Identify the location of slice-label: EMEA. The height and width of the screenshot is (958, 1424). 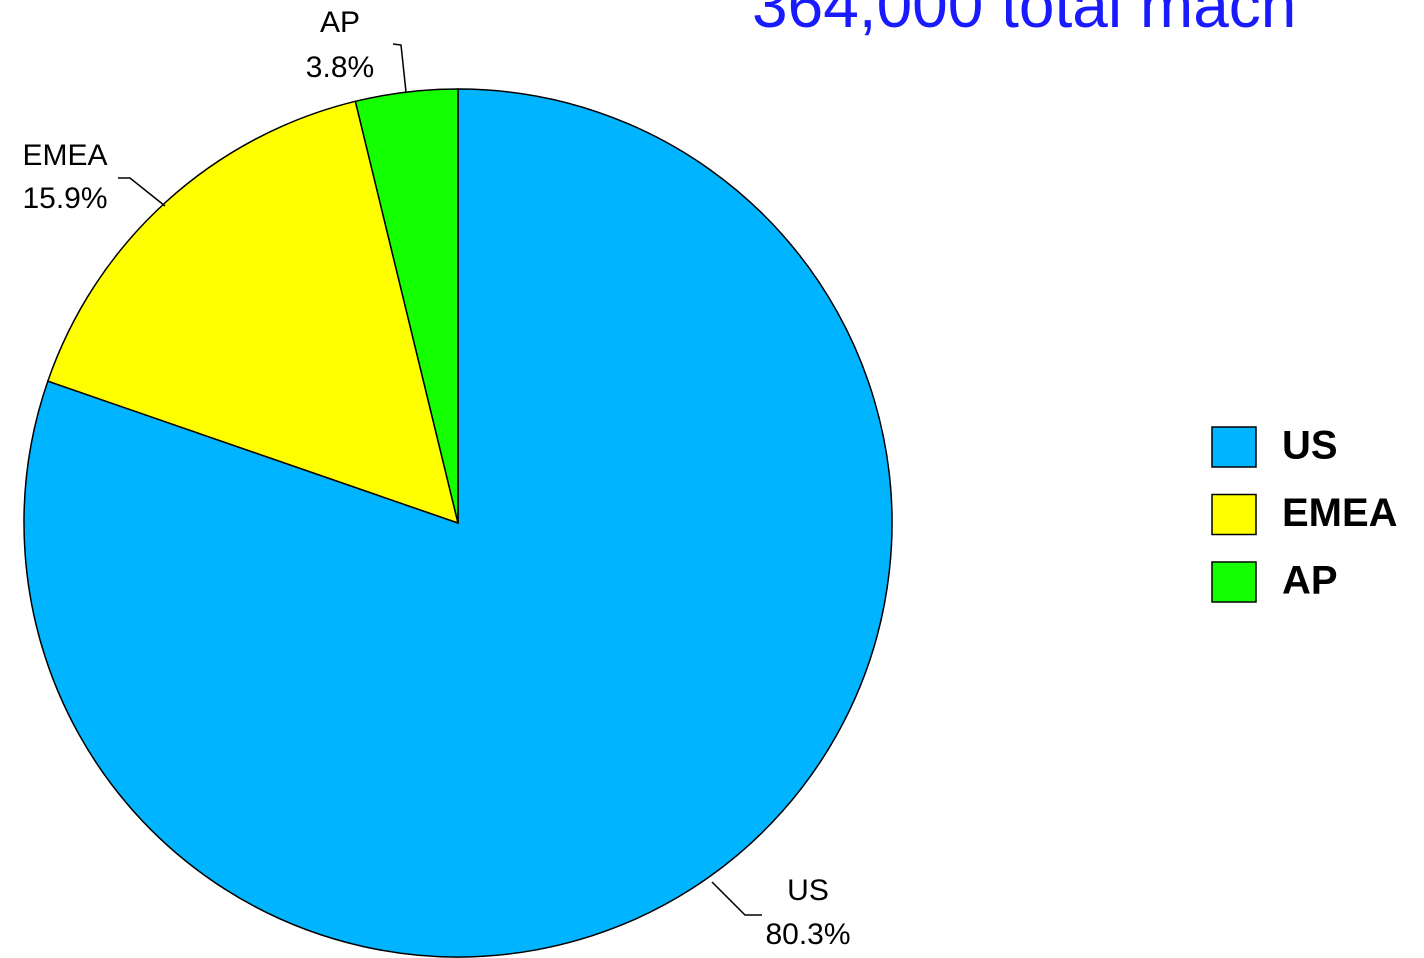
(64, 155).